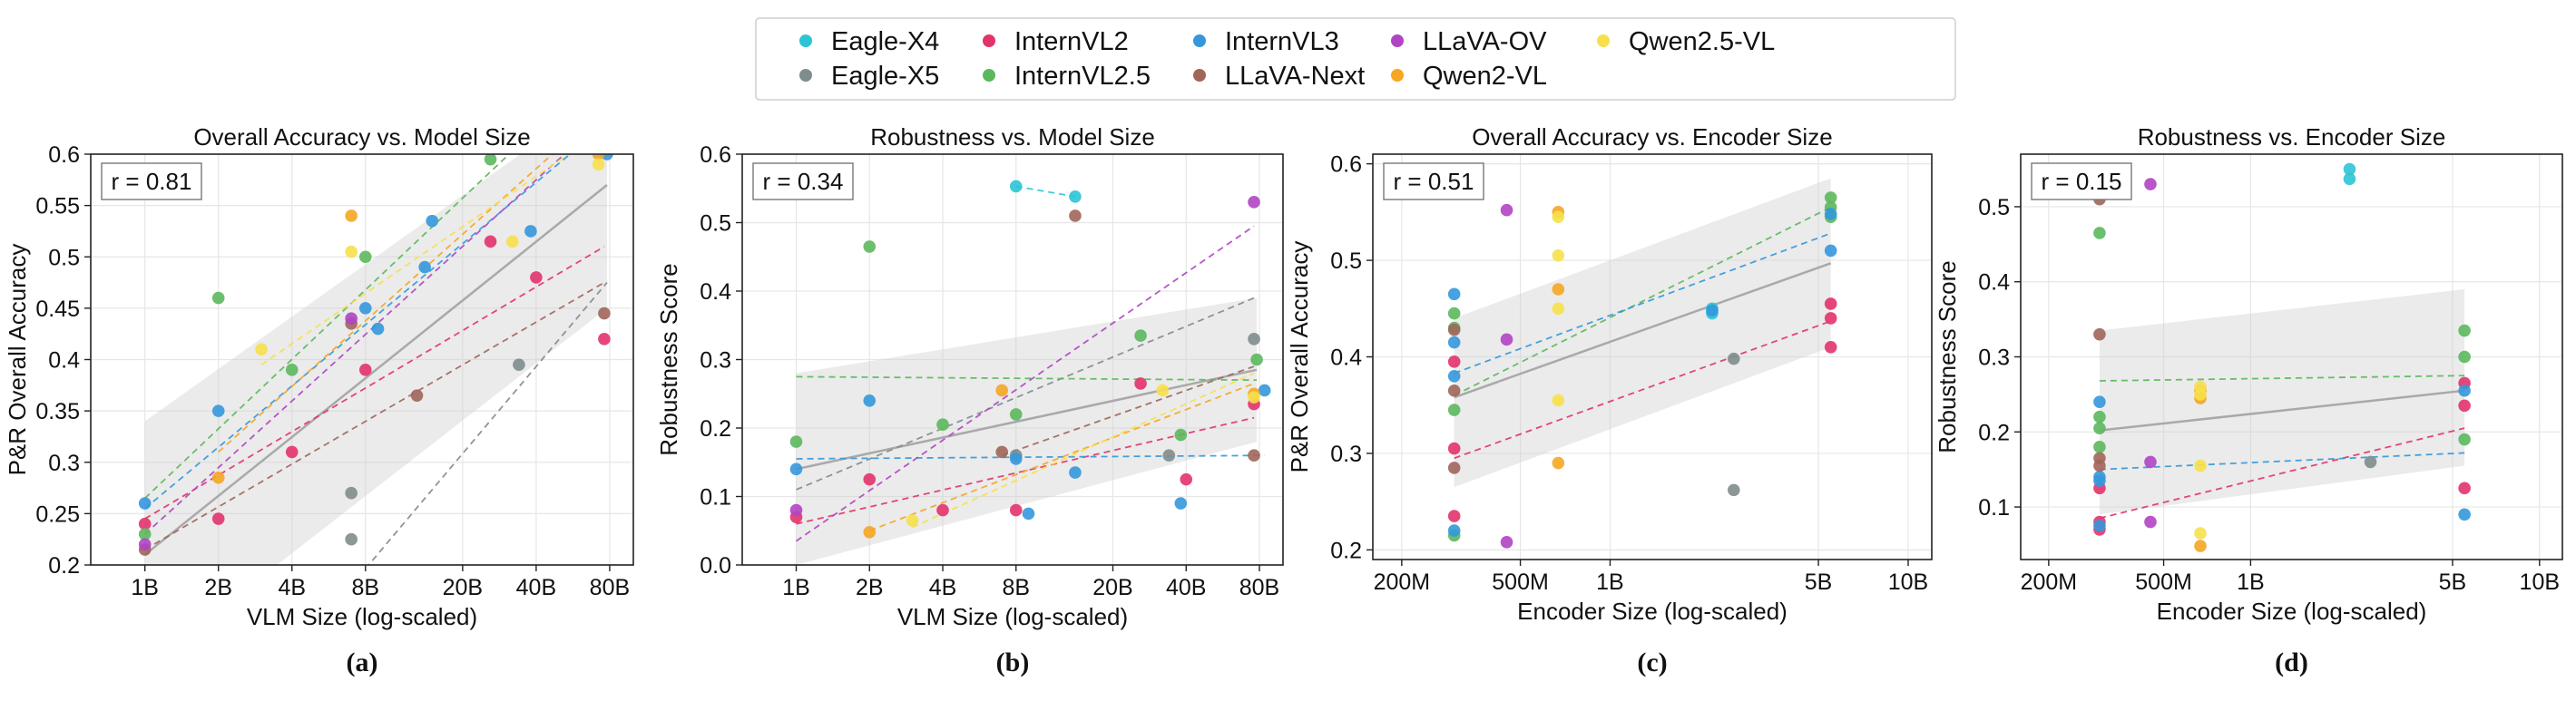  What do you see at coordinates (1702, 42) in the screenshot?
I see `legend-label: Qwen2.5-VL` at bounding box center [1702, 42].